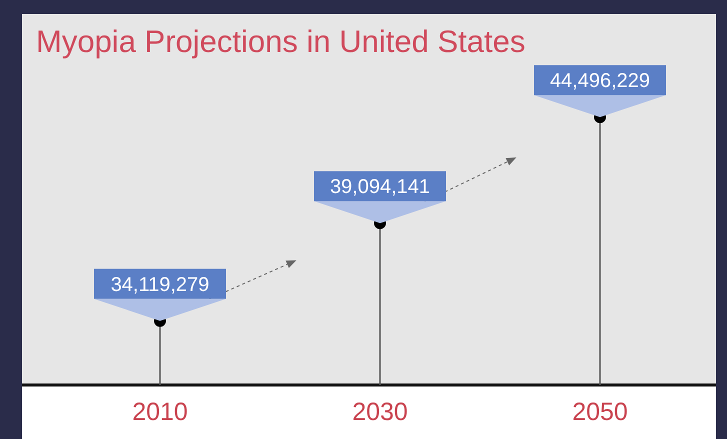 The width and height of the screenshot is (727, 439). I want to click on x-tick-label: 2050, so click(600, 412).